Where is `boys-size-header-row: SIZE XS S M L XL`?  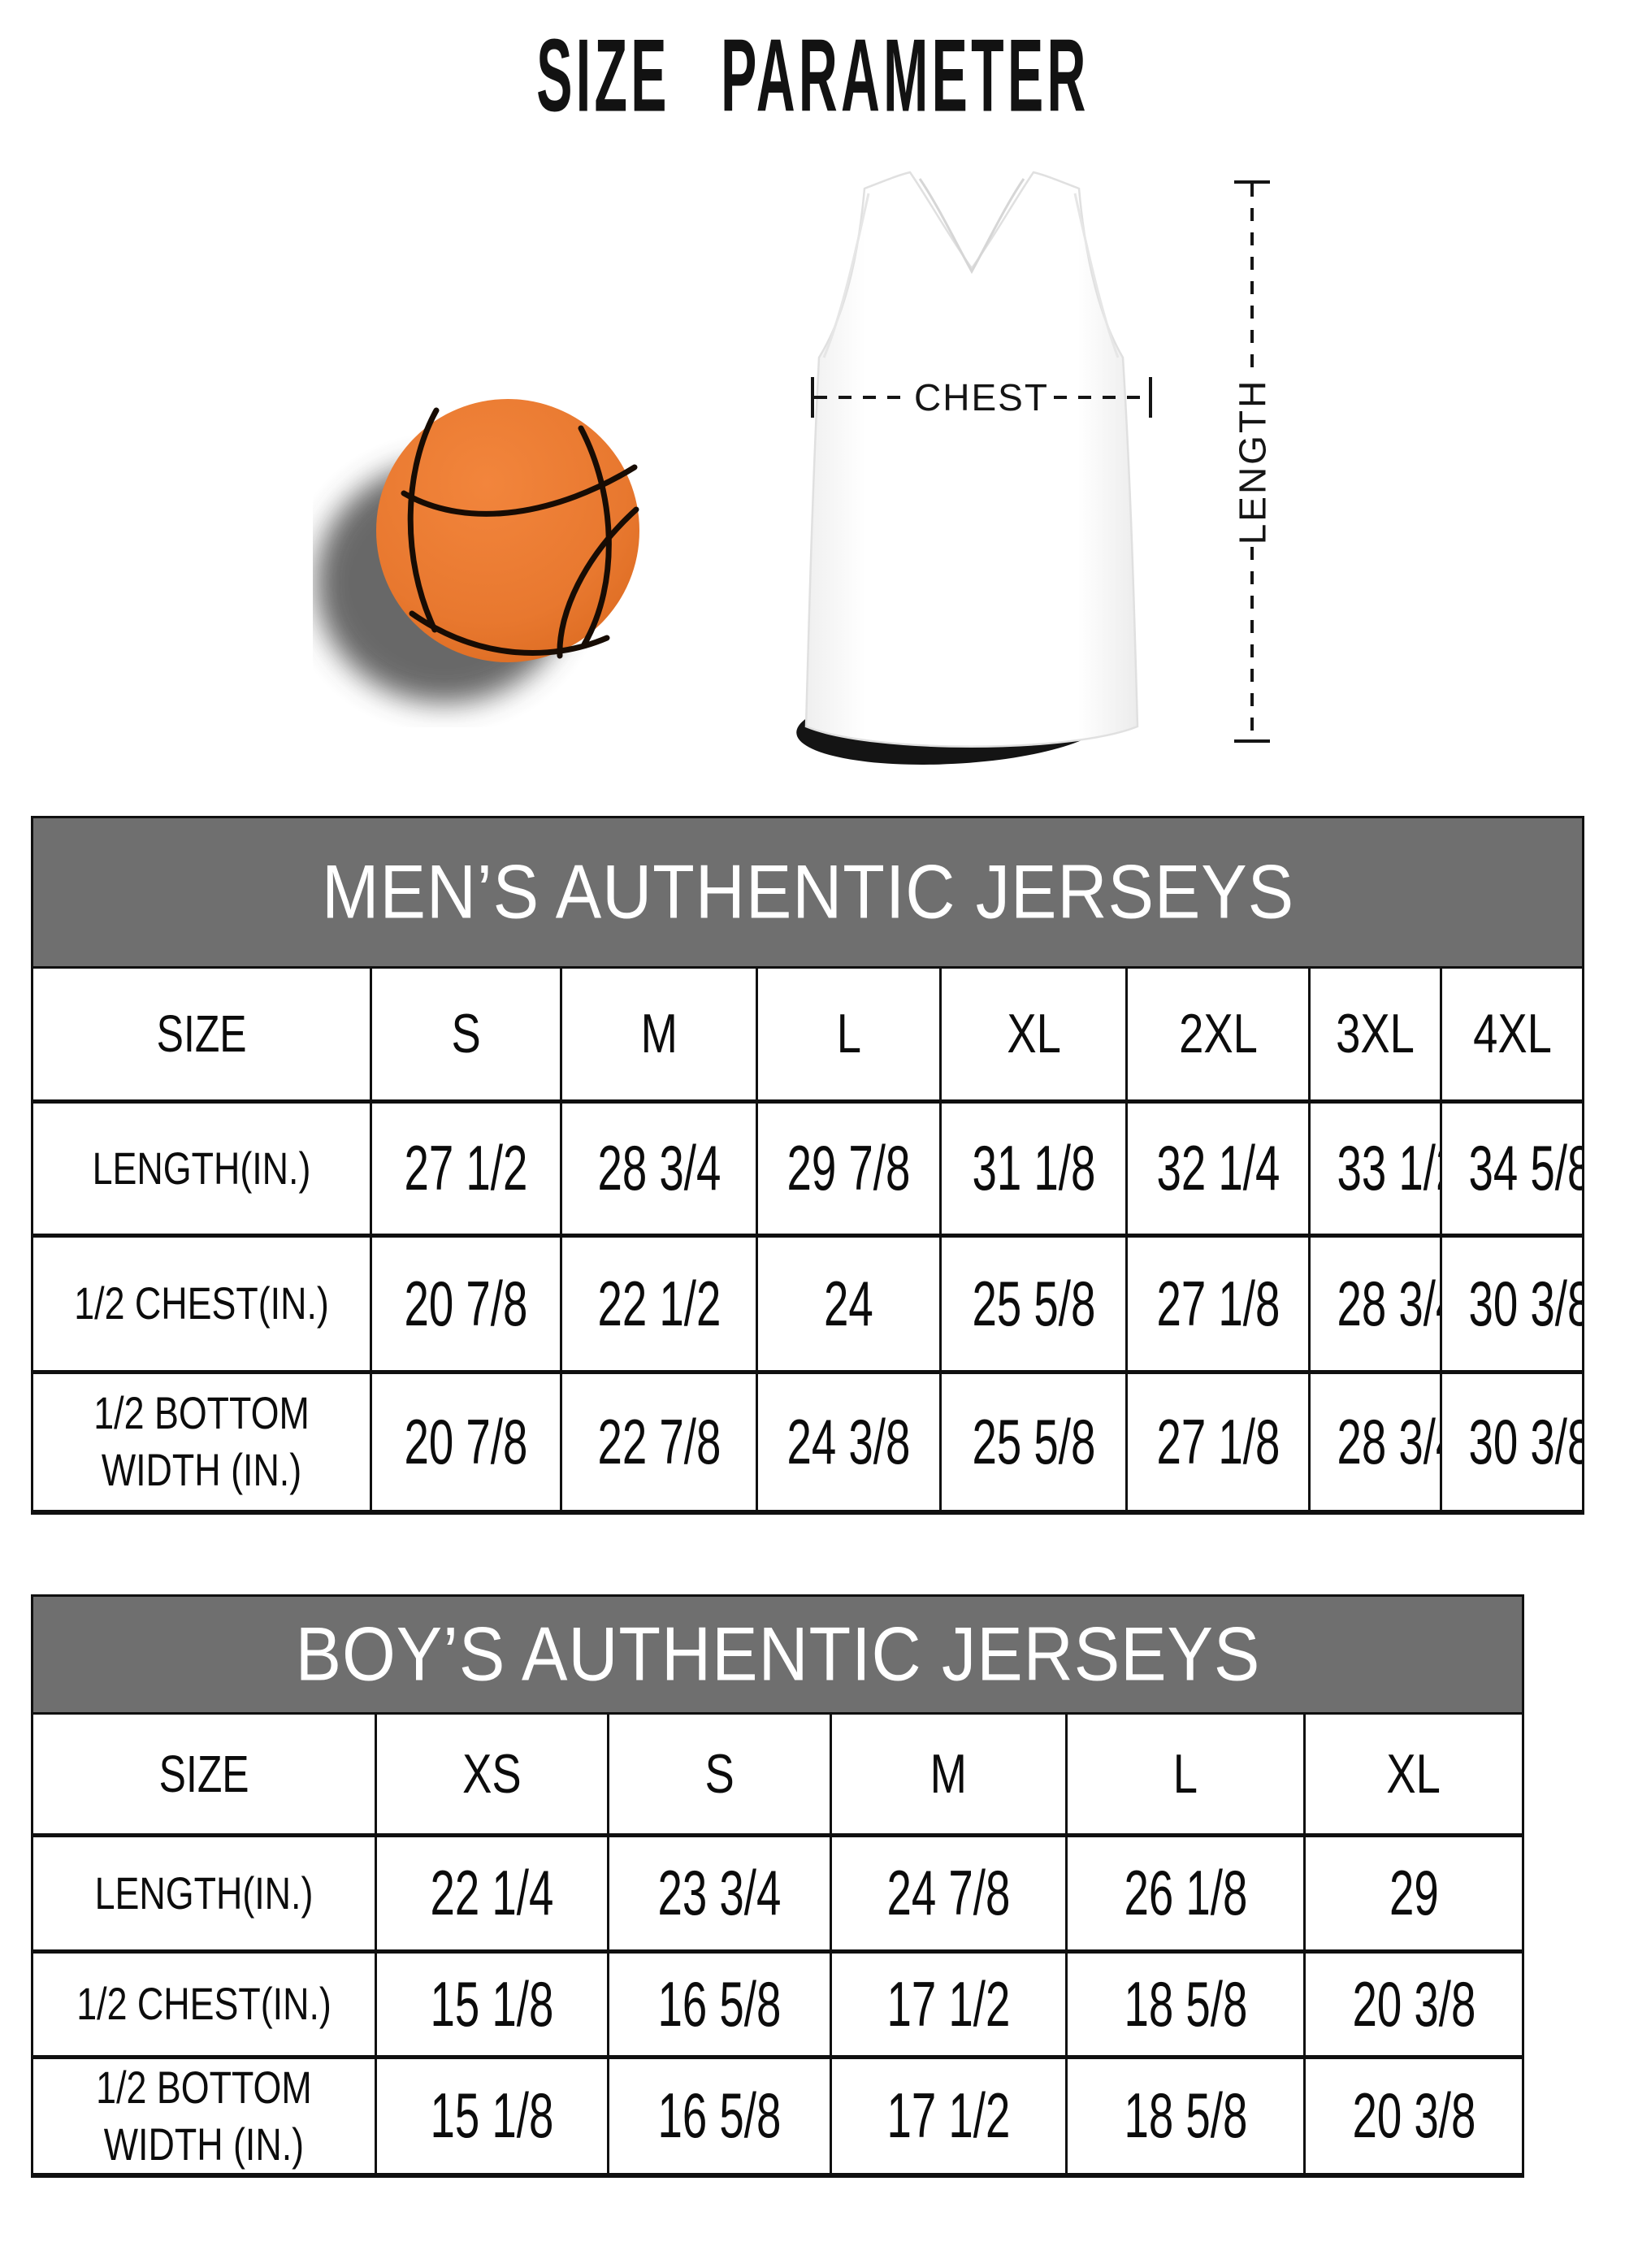 boys-size-header-row: SIZE XS S M L XL is located at coordinates (778, 1775).